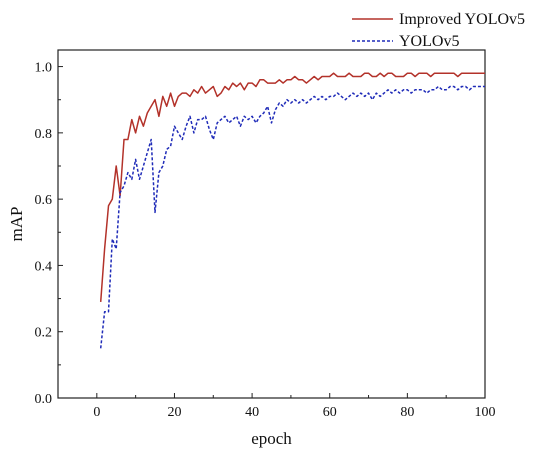  What do you see at coordinates (44, 333) in the screenshot?
I see `y-tick-label: 0.2` at bounding box center [44, 333].